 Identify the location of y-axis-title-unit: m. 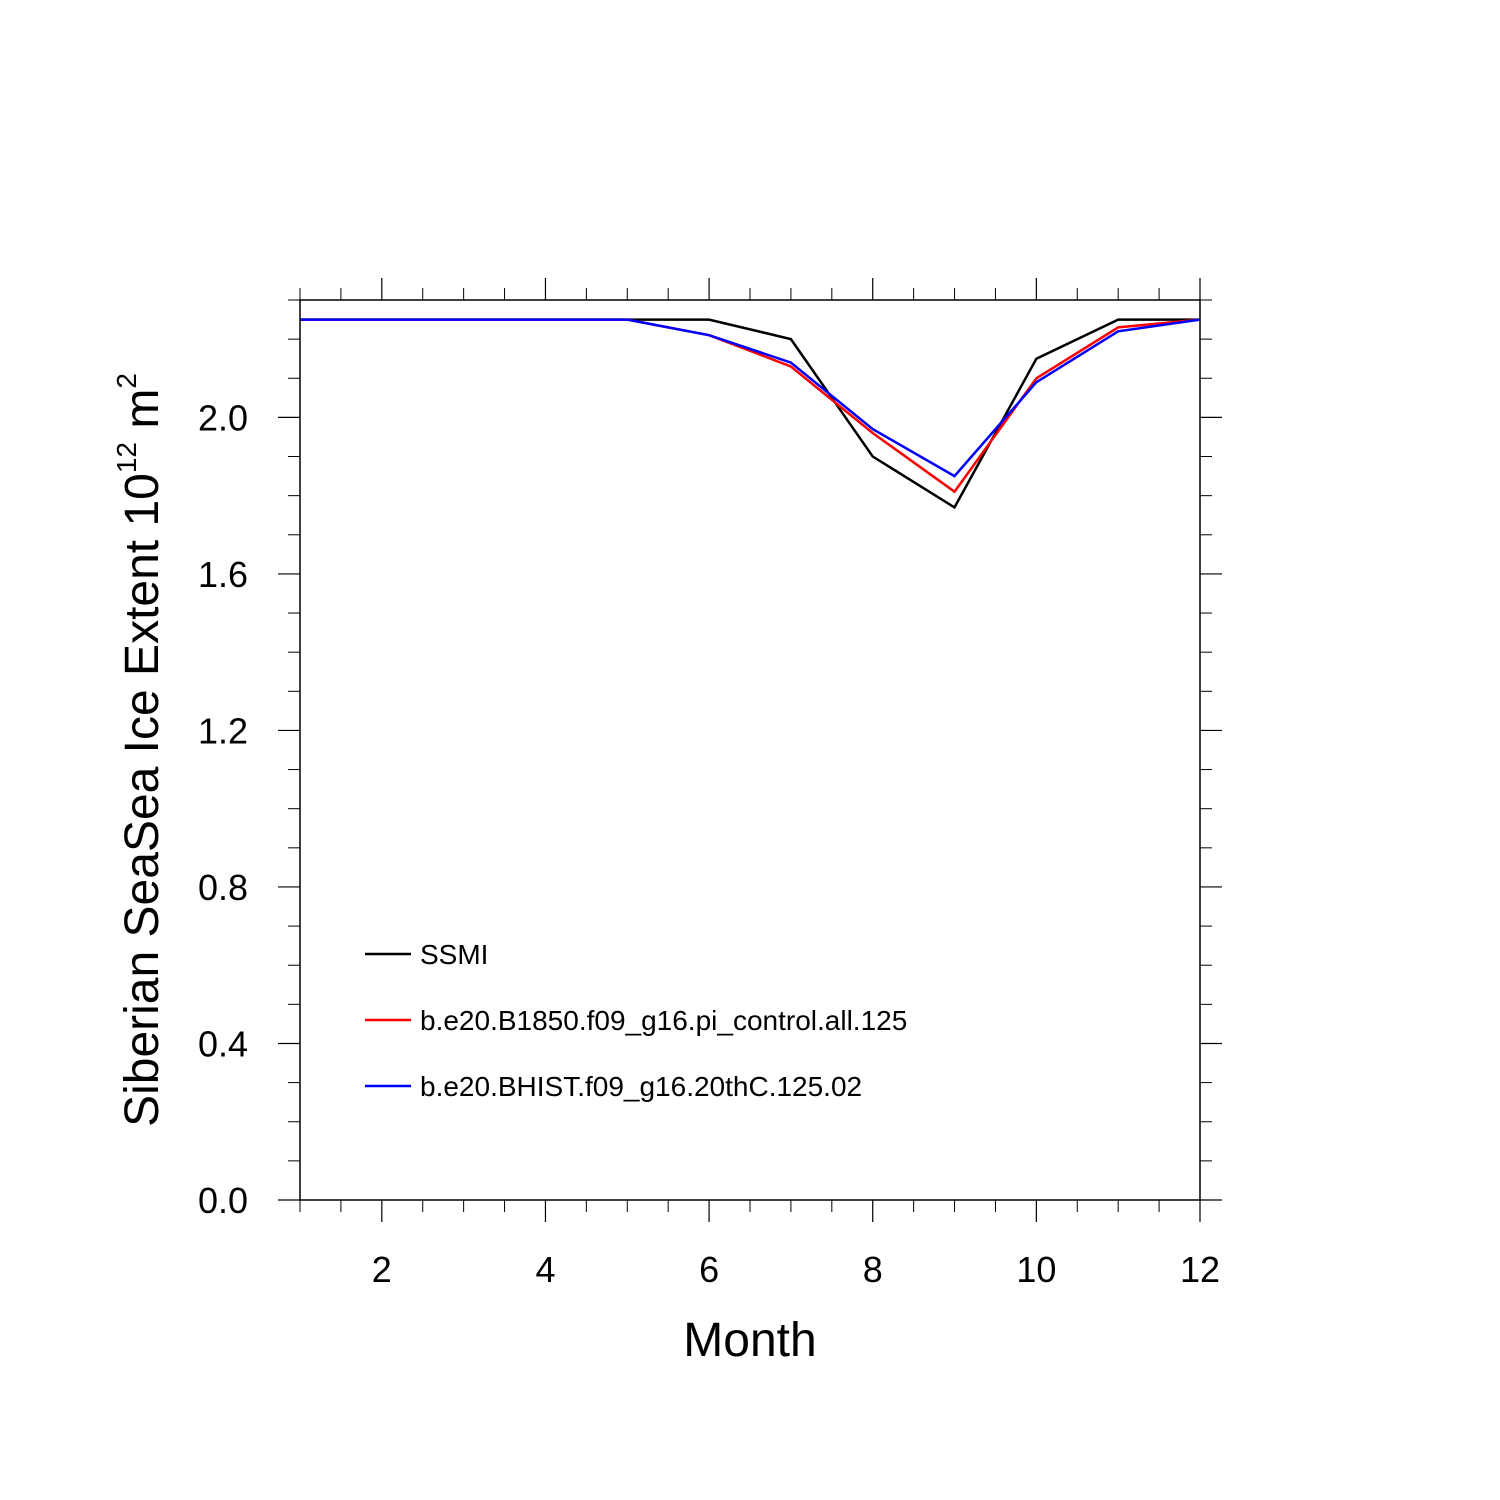
(142, 415).